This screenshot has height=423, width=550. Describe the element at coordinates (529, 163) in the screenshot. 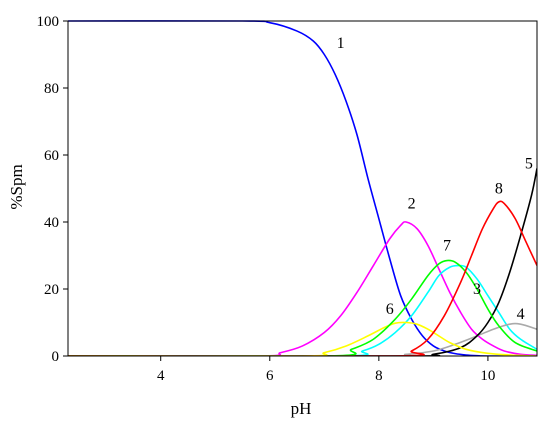

I see `series-label: 5` at that location.